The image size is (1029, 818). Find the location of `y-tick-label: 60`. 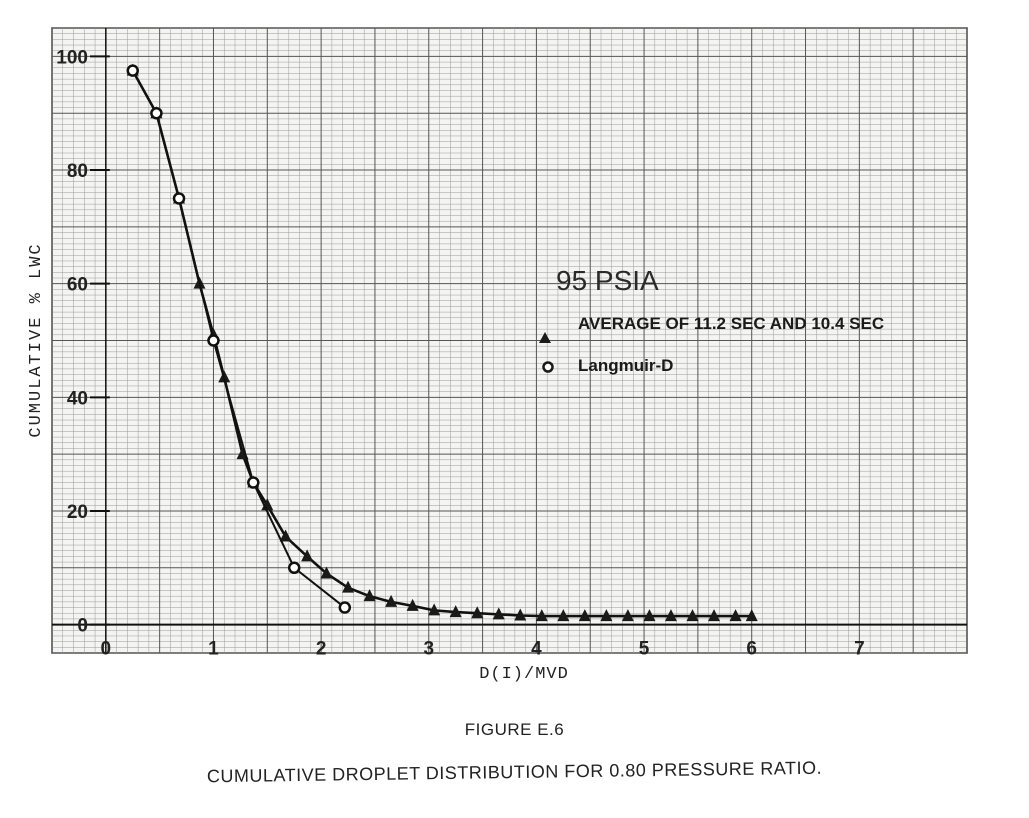

y-tick-label: 60 is located at coordinates (77, 285).